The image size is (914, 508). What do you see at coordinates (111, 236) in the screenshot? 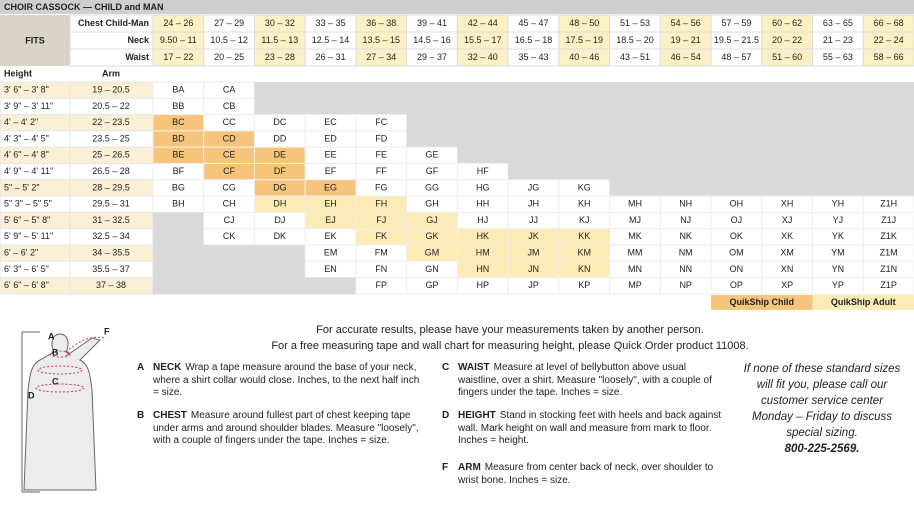
I see `arm-label: 32.5 – 34` at bounding box center [111, 236].